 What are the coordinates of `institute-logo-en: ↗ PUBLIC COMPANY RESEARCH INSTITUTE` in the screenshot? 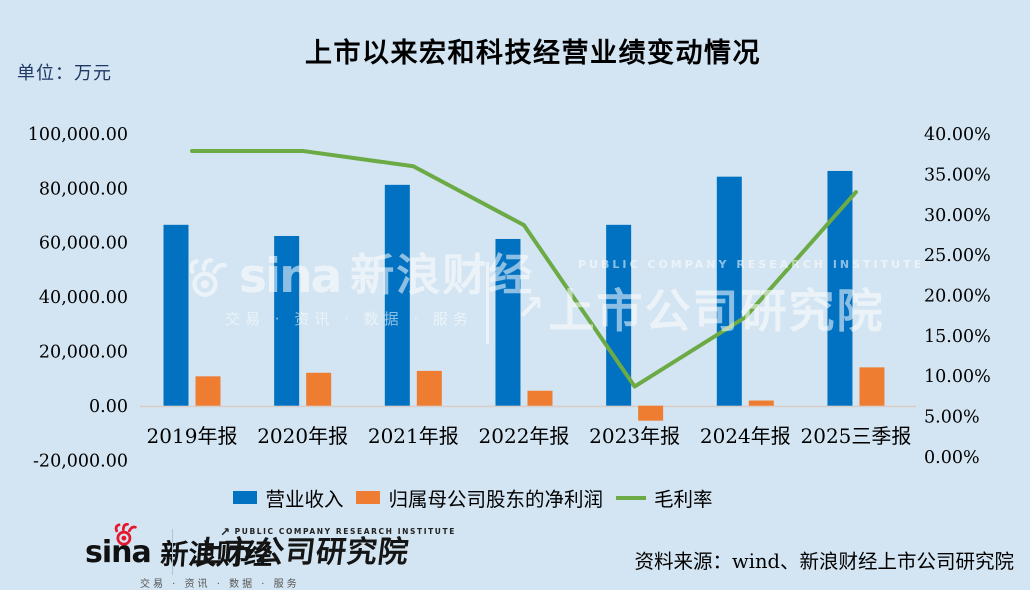 It's located at (338, 531).